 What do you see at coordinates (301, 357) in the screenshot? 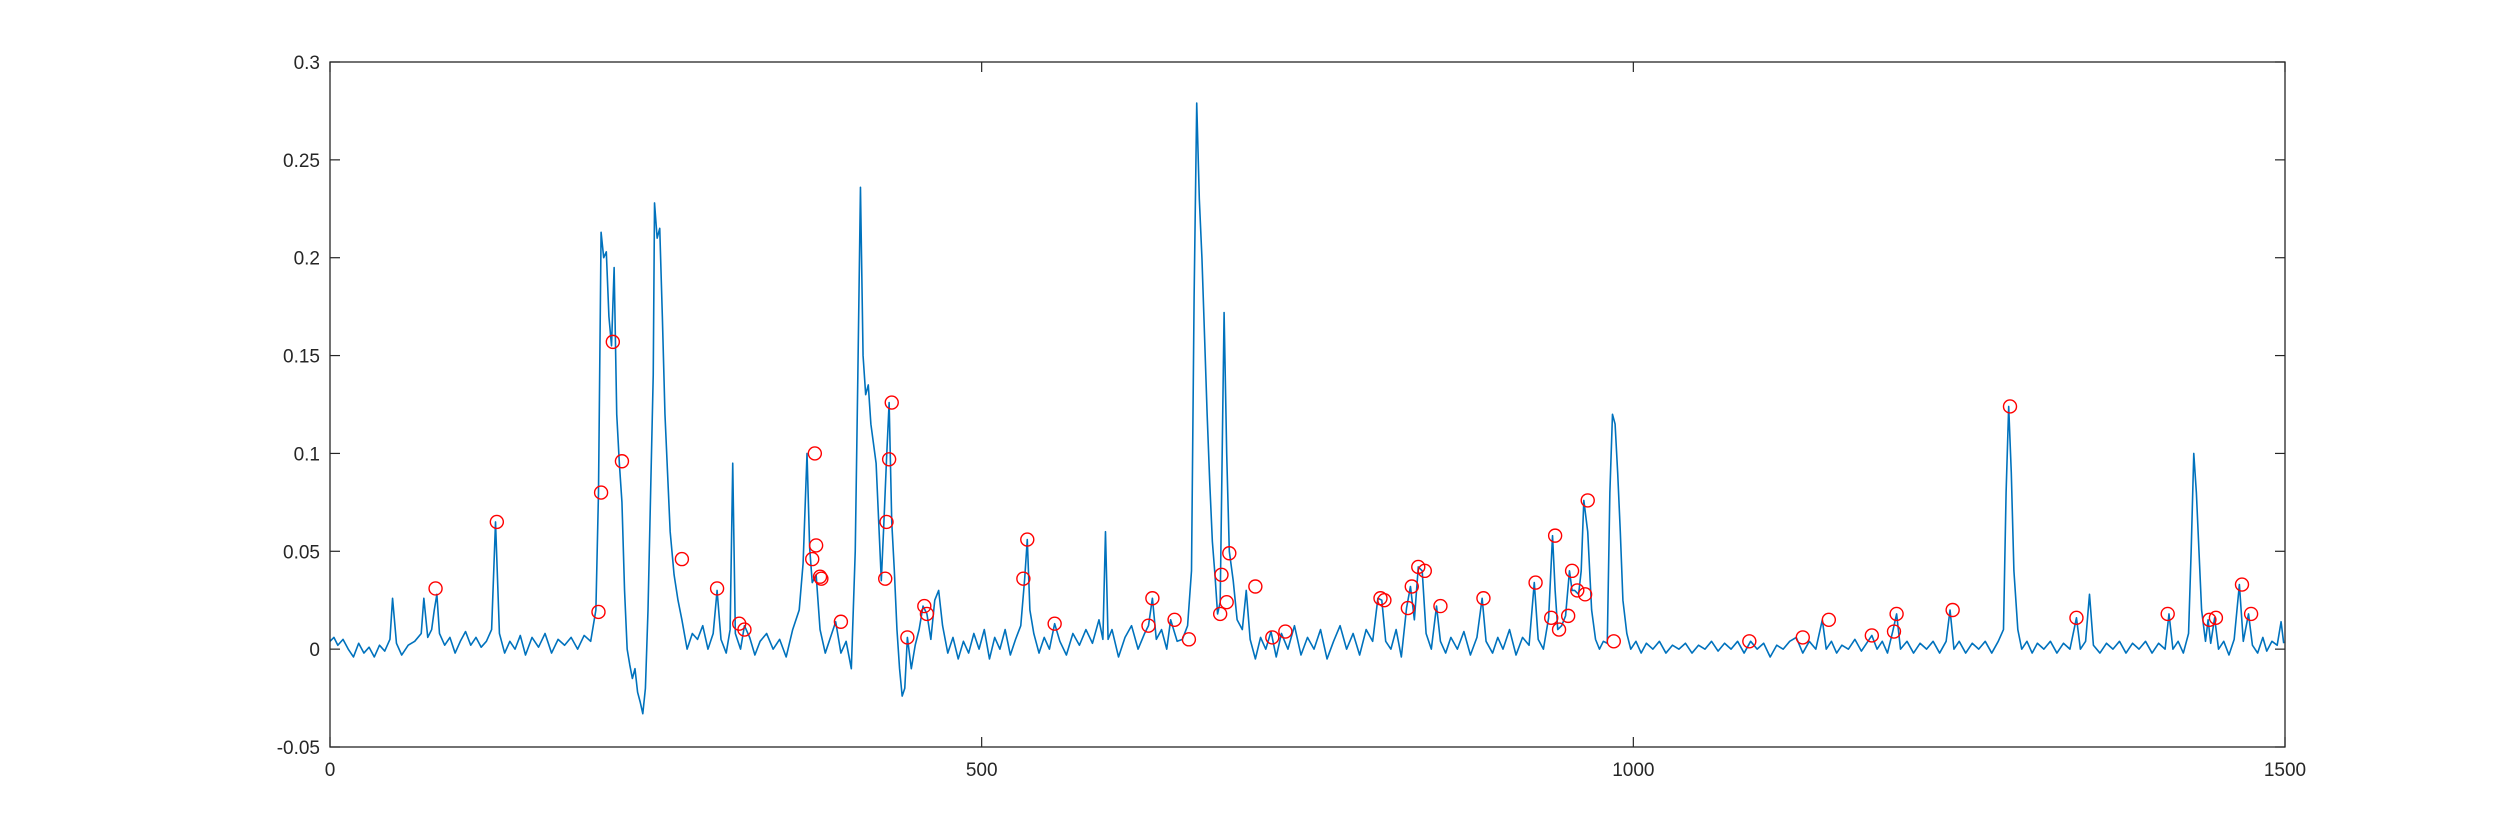
I see `y-tick-label-4: 0.15` at bounding box center [301, 357].